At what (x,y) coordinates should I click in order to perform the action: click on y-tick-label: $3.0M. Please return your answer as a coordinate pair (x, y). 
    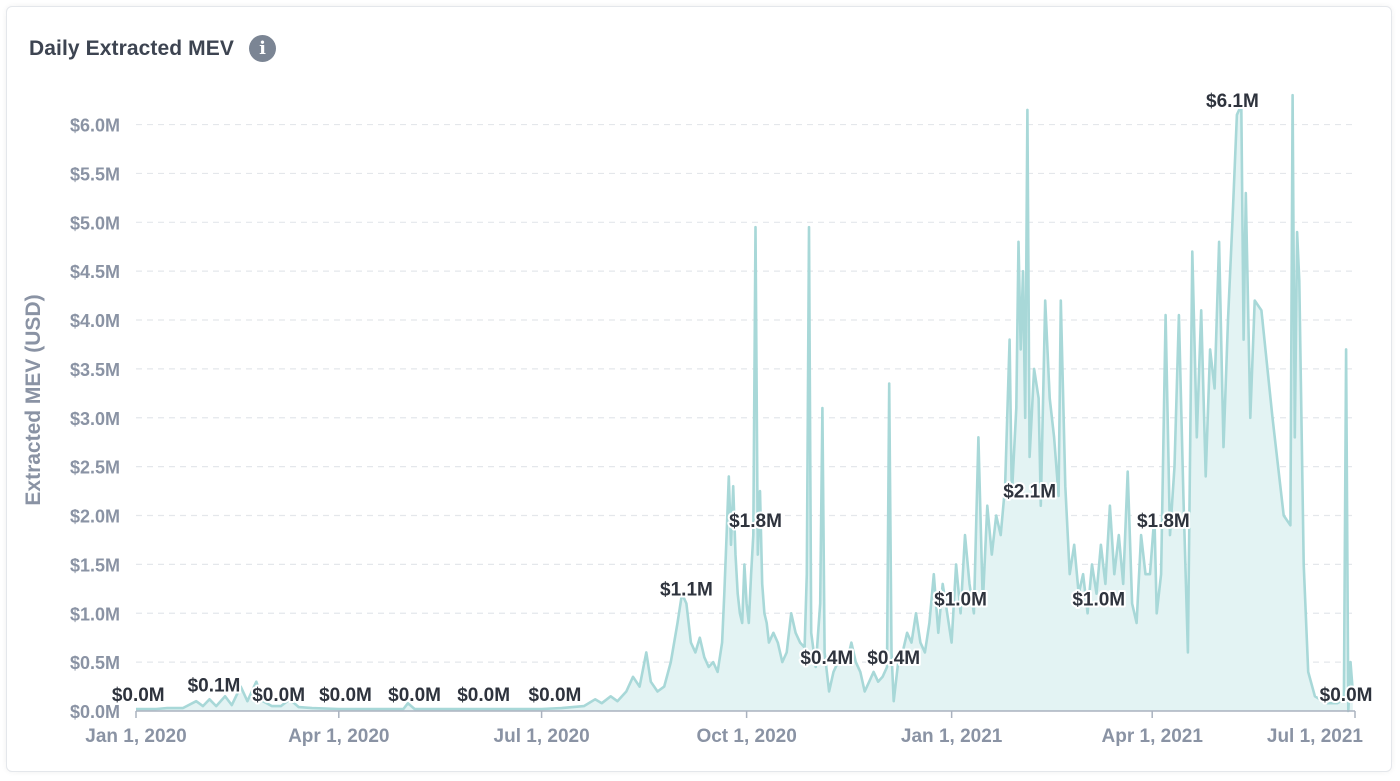
    Looking at the image, I should click on (95, 419).